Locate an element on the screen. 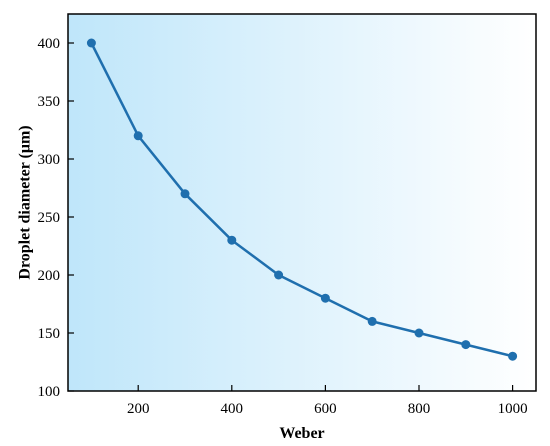  y-tick-label: 250 is located at coordinates (49, 218).